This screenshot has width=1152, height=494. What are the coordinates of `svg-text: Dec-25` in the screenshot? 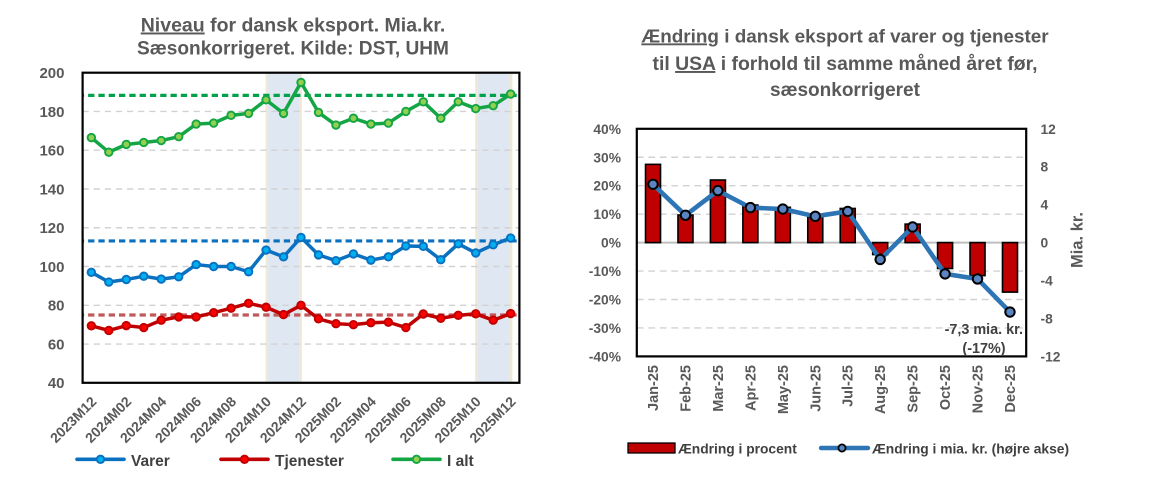 It's located at (1011, 389).